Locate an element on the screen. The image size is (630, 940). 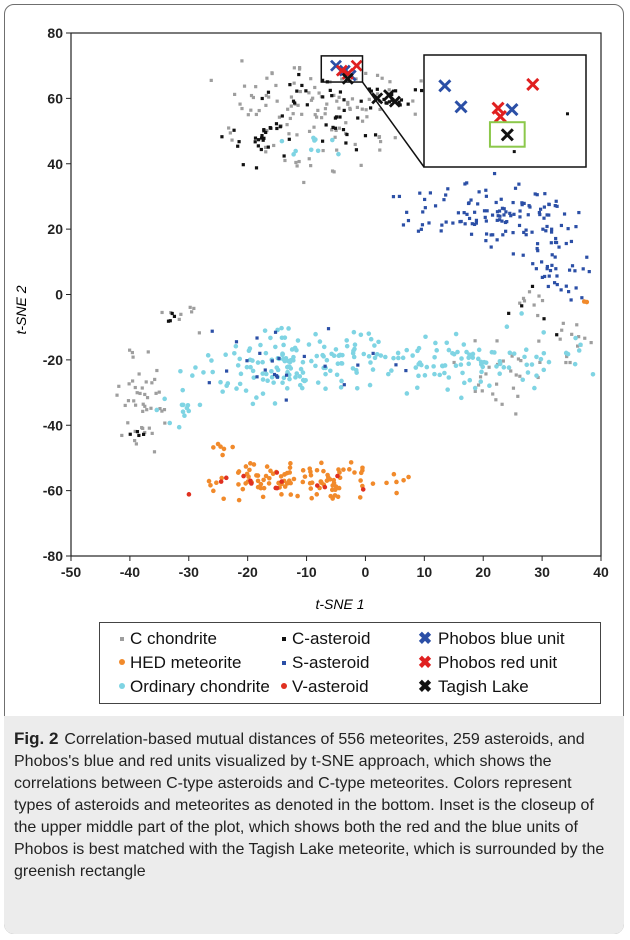
x-tick-label: 30 is located at coordinates (542, 572).